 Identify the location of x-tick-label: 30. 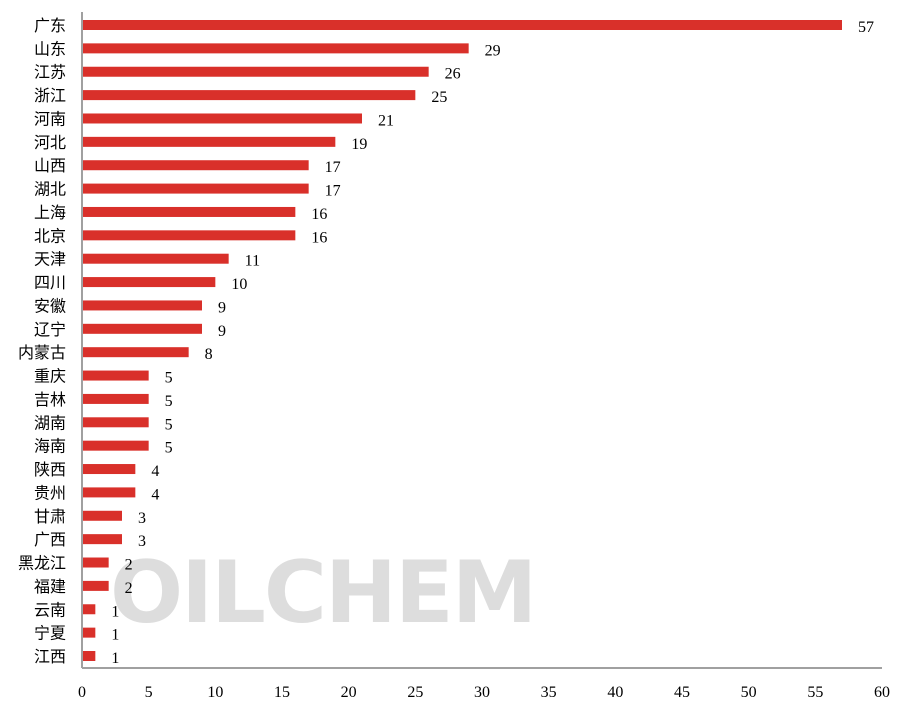
(482, 692).